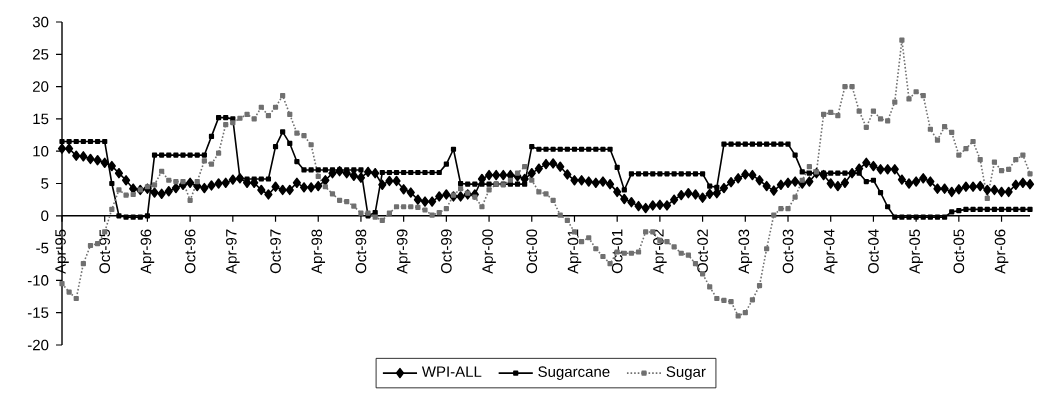 The image size is (1048, 413). Describe the element at coordinates (41, 86) in the screenshot. I see `y-tick-label: 20` at that location.